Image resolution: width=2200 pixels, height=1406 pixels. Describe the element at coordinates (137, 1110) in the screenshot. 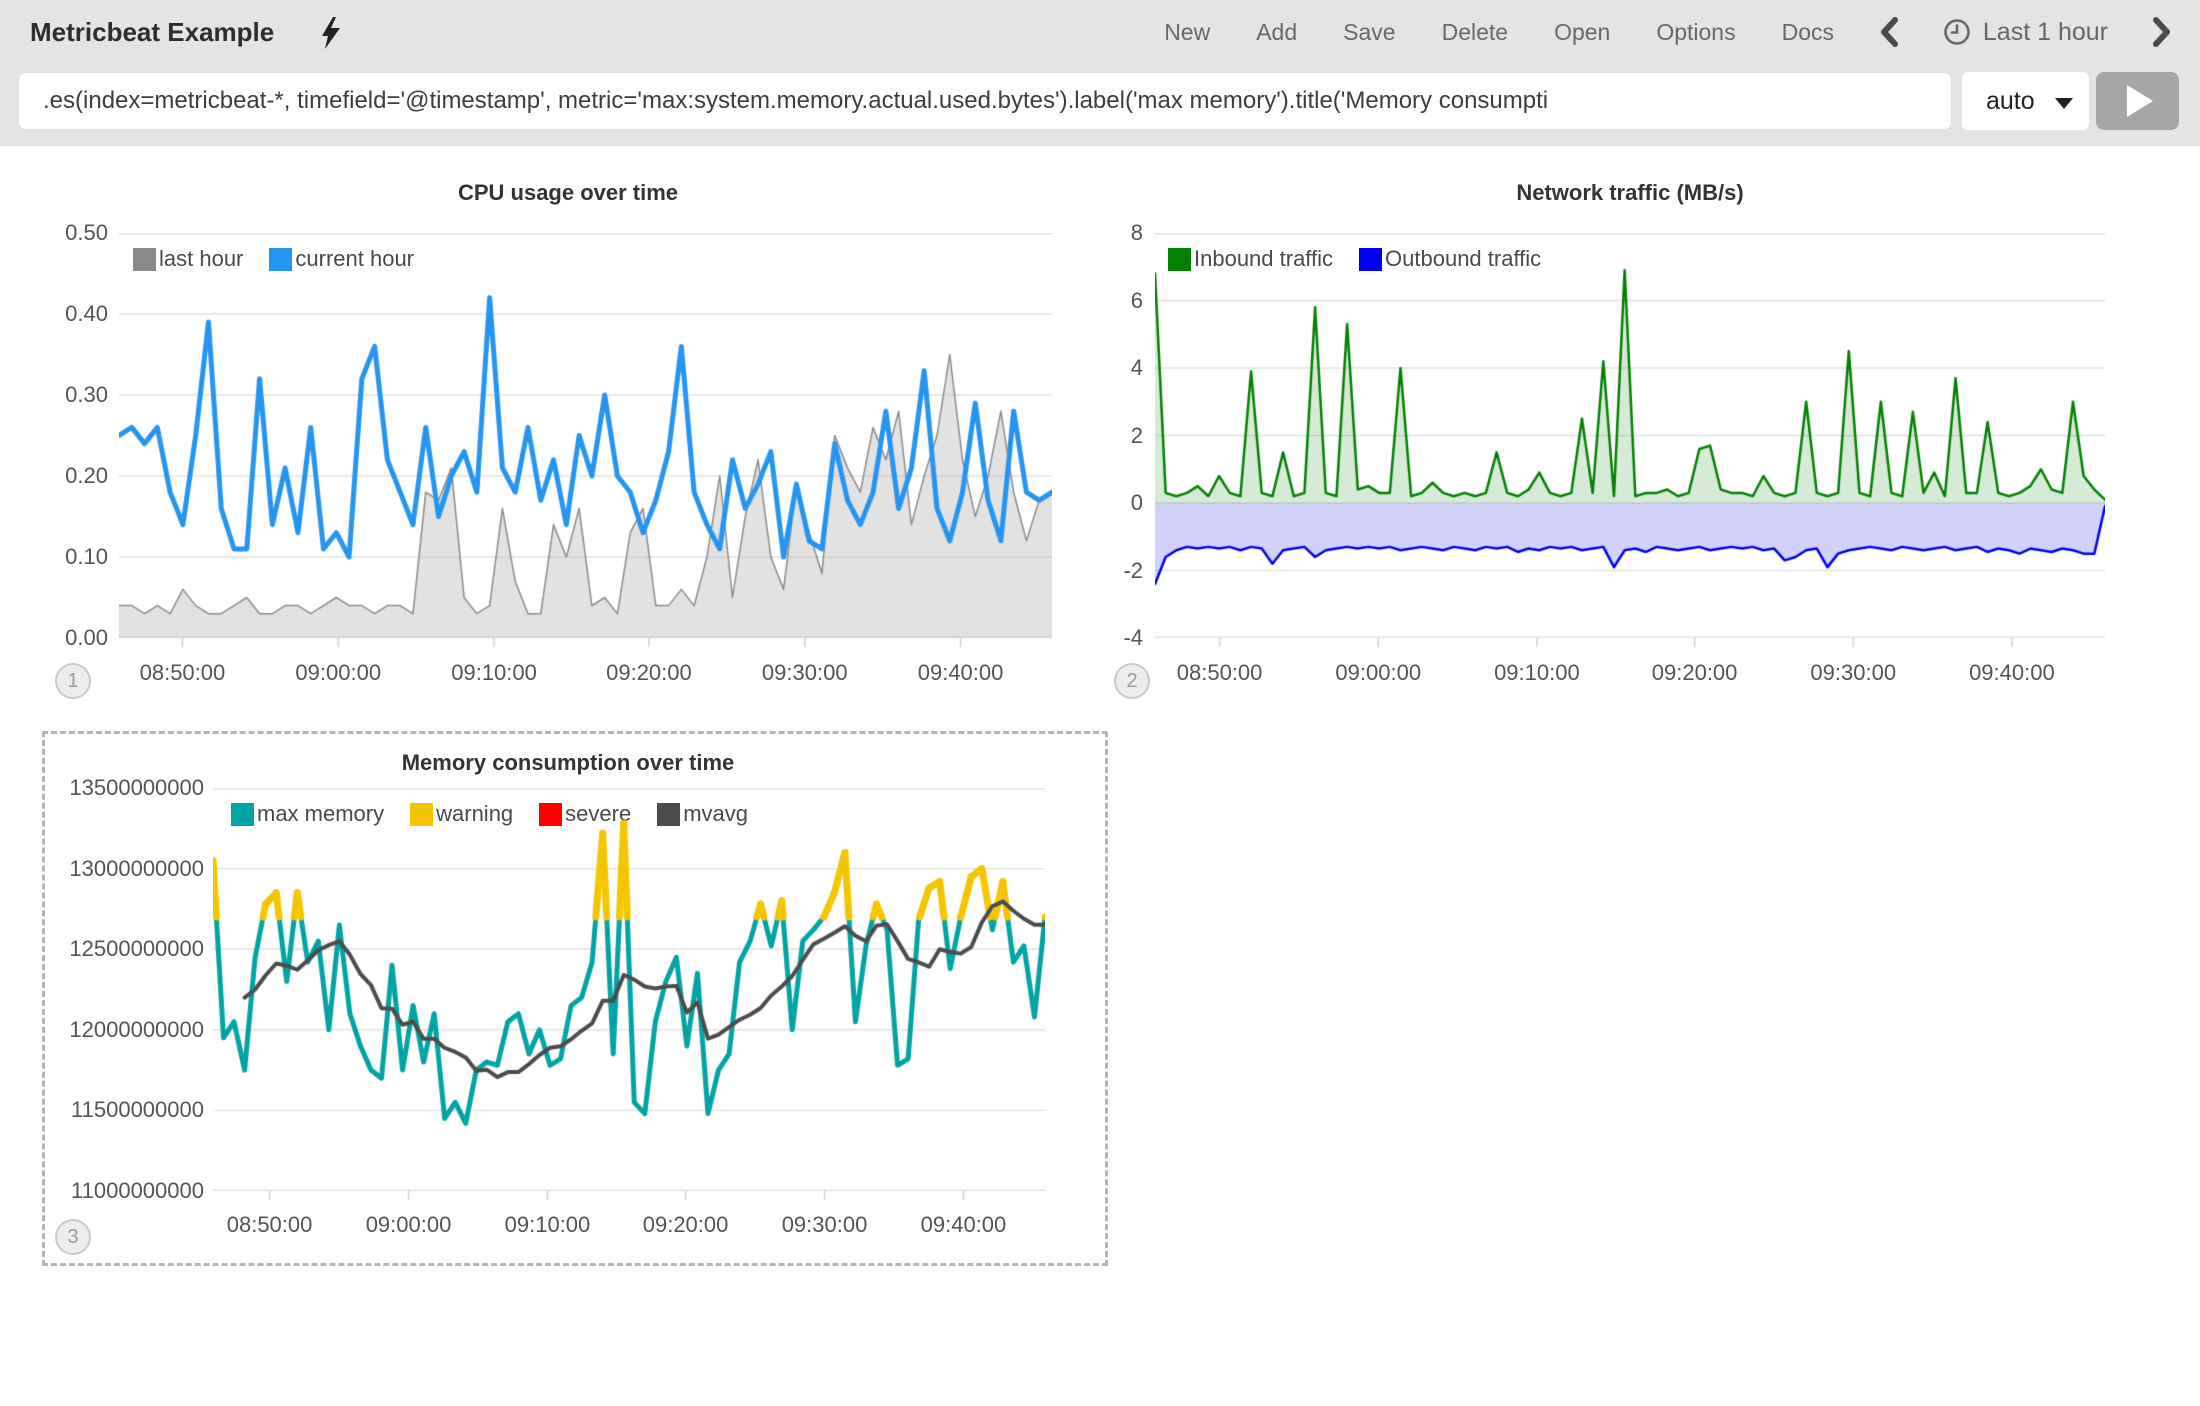

I see `y-tick-label: 11500000000` at that location.